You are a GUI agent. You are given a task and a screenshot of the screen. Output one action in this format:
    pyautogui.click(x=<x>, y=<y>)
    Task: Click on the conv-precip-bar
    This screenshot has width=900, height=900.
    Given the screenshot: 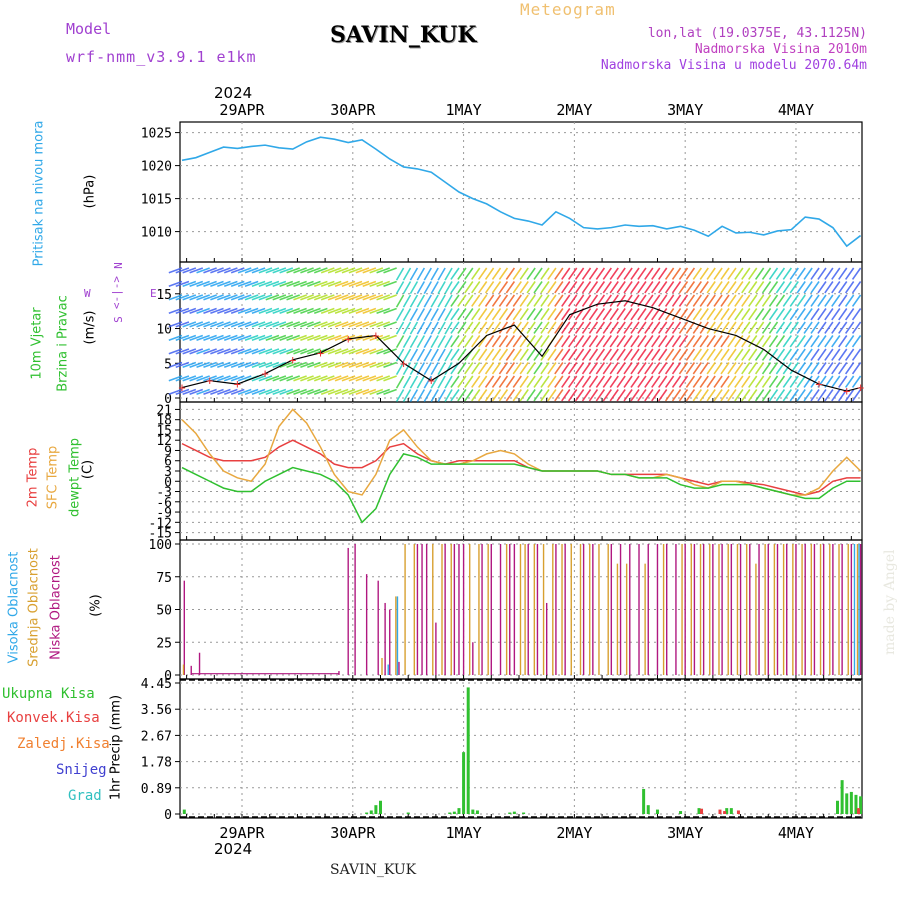 What is the action you would take?
    pyautogui.click(x=858, y=811)
    